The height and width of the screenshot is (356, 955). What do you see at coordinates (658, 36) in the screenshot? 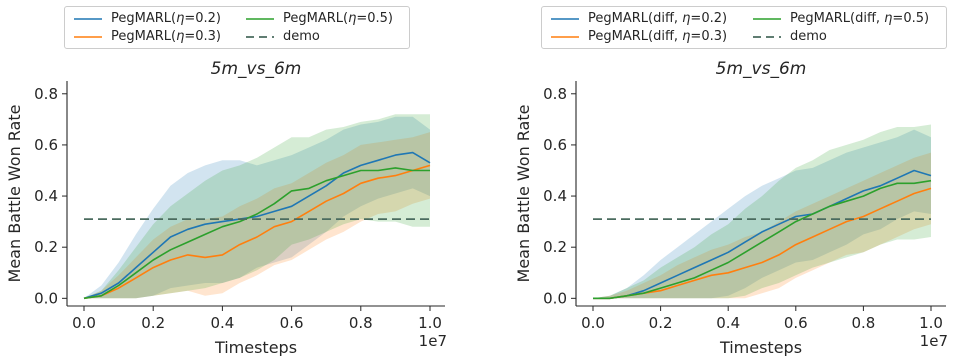
I see `legend-label: PegMARL(diff, η=0.3)` at bounding box center [658, 36].